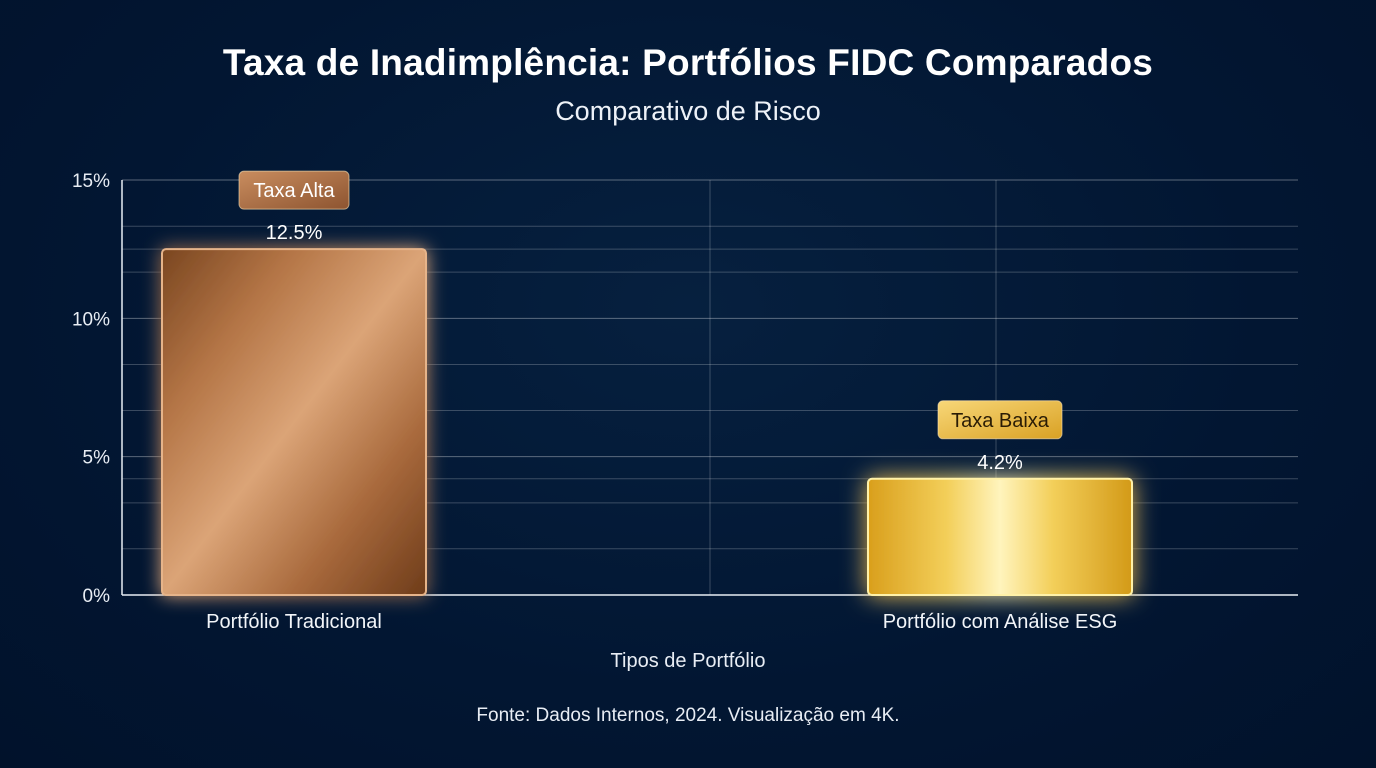 This screenshot has width=1376, height=768. I want to click on y-tick-label: 10%, so click(91, 319).